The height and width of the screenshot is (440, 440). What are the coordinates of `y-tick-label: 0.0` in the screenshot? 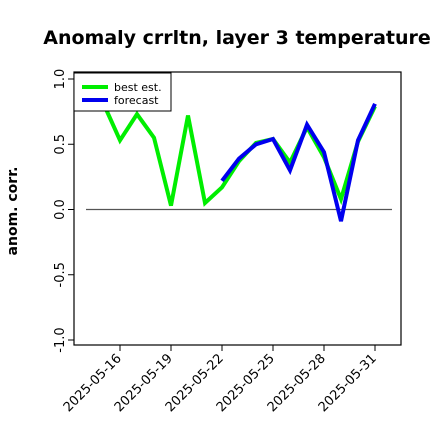 It's located at (60, 209).